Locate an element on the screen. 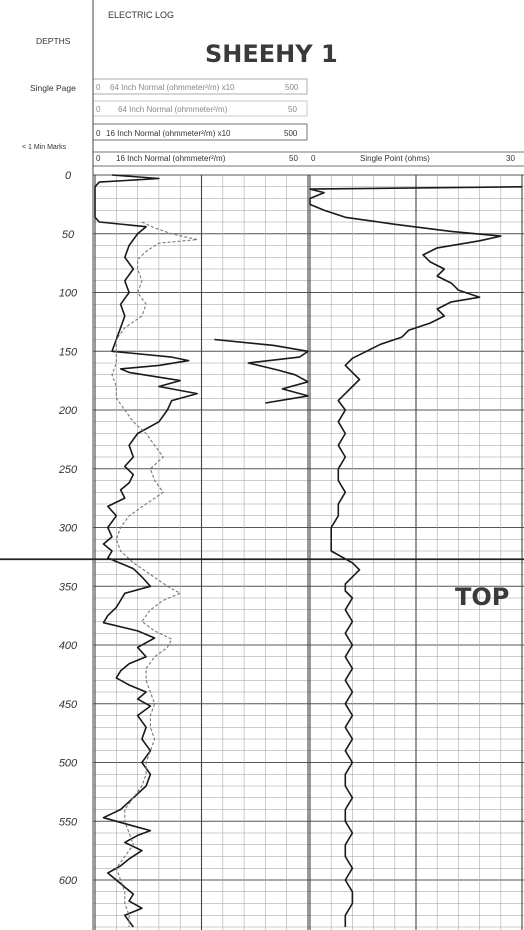 The image size is (524, 930). depth-tick-label: 250 is located at coordinates (68, 470).